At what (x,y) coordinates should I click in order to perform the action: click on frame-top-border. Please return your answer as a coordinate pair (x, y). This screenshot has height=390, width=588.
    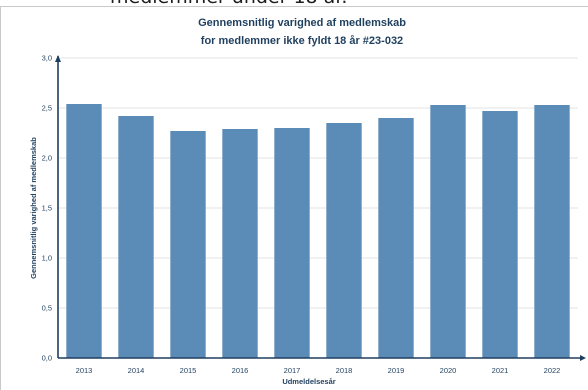
    Looking at the image, I should click on (294, 6).